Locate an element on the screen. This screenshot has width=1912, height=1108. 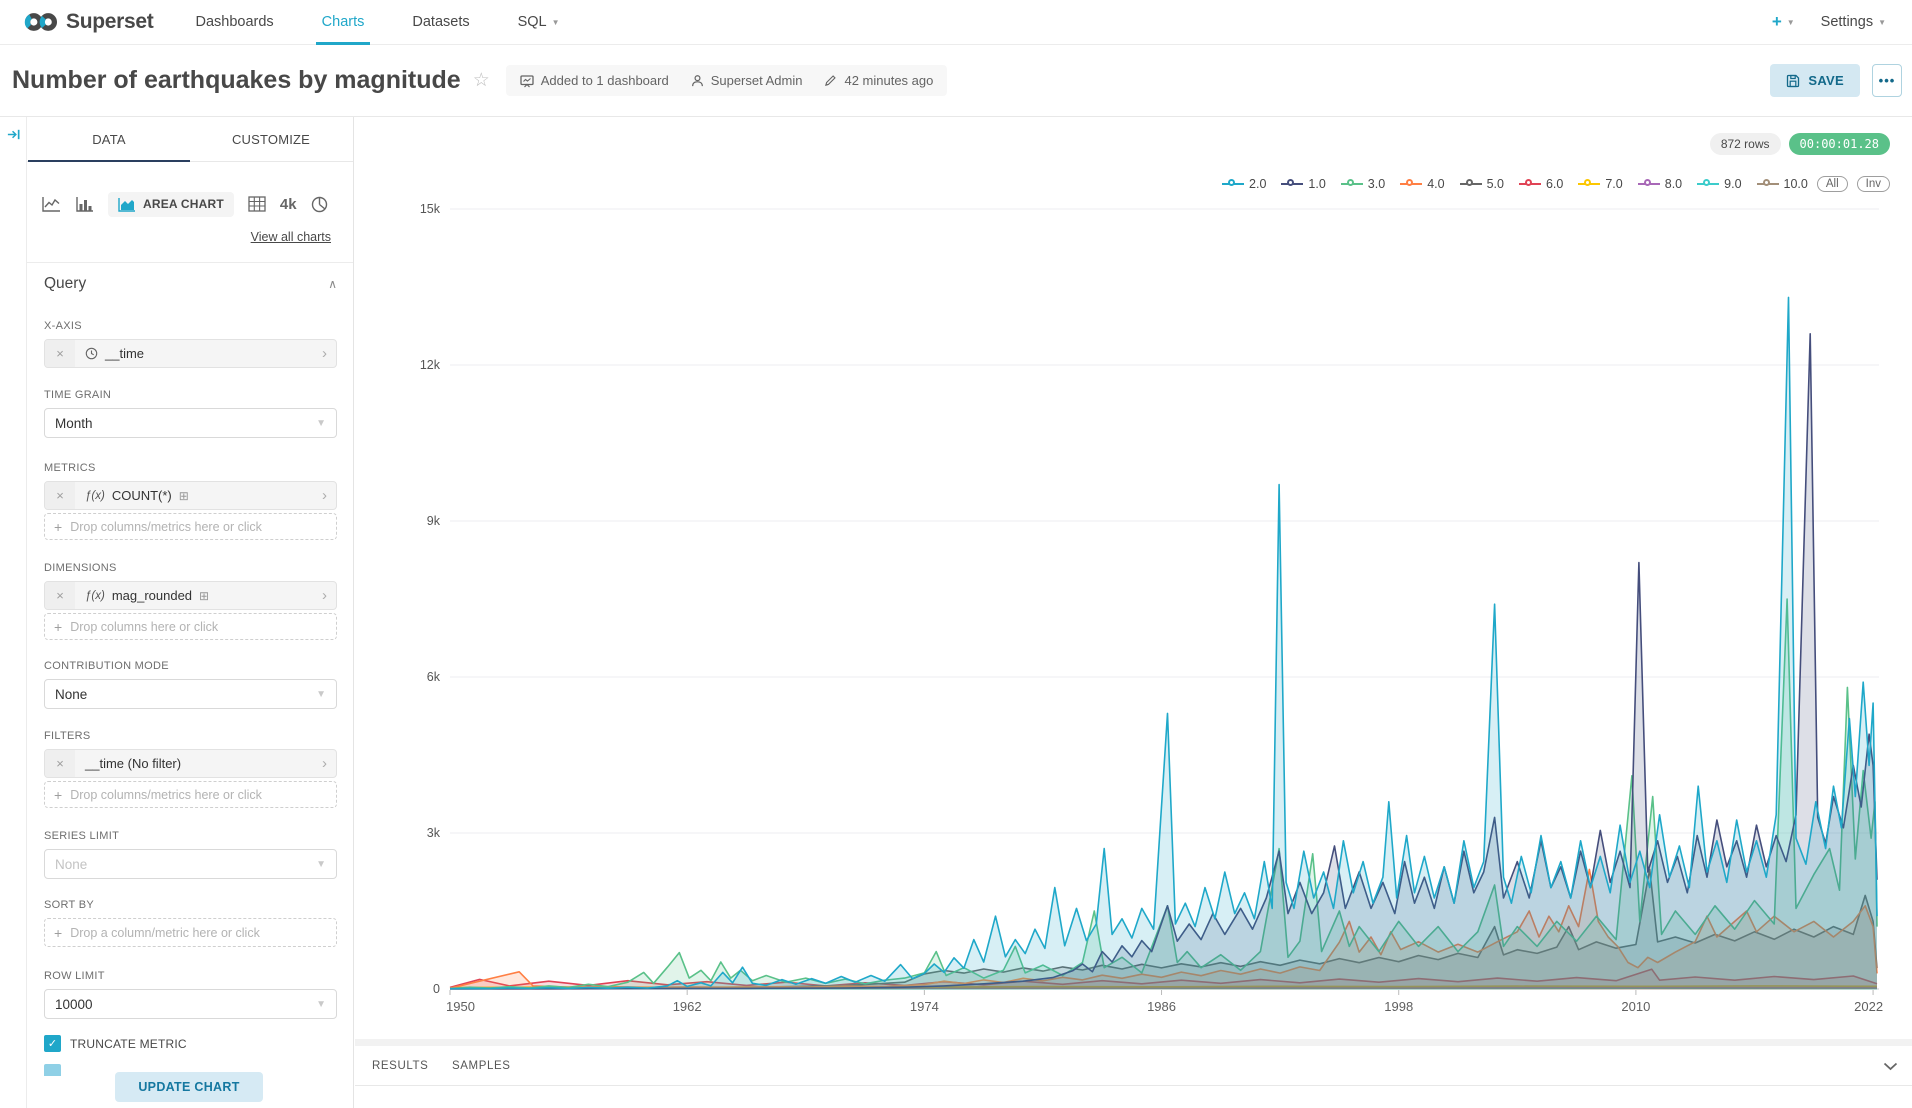
legend-item-8.0: 8.0 is located at coordinates (1659, 184).